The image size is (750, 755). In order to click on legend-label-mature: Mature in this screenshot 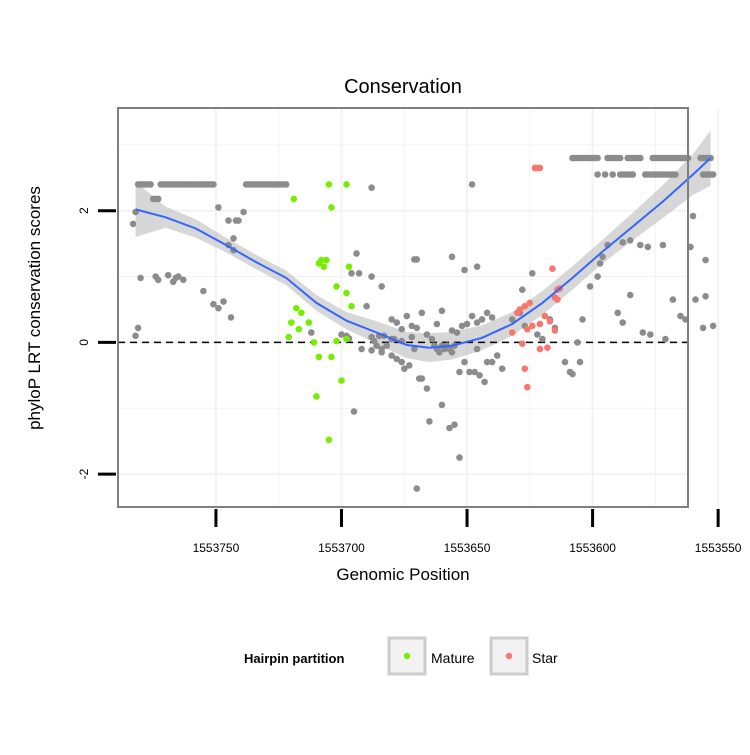, I will do `click(453, 658)`.